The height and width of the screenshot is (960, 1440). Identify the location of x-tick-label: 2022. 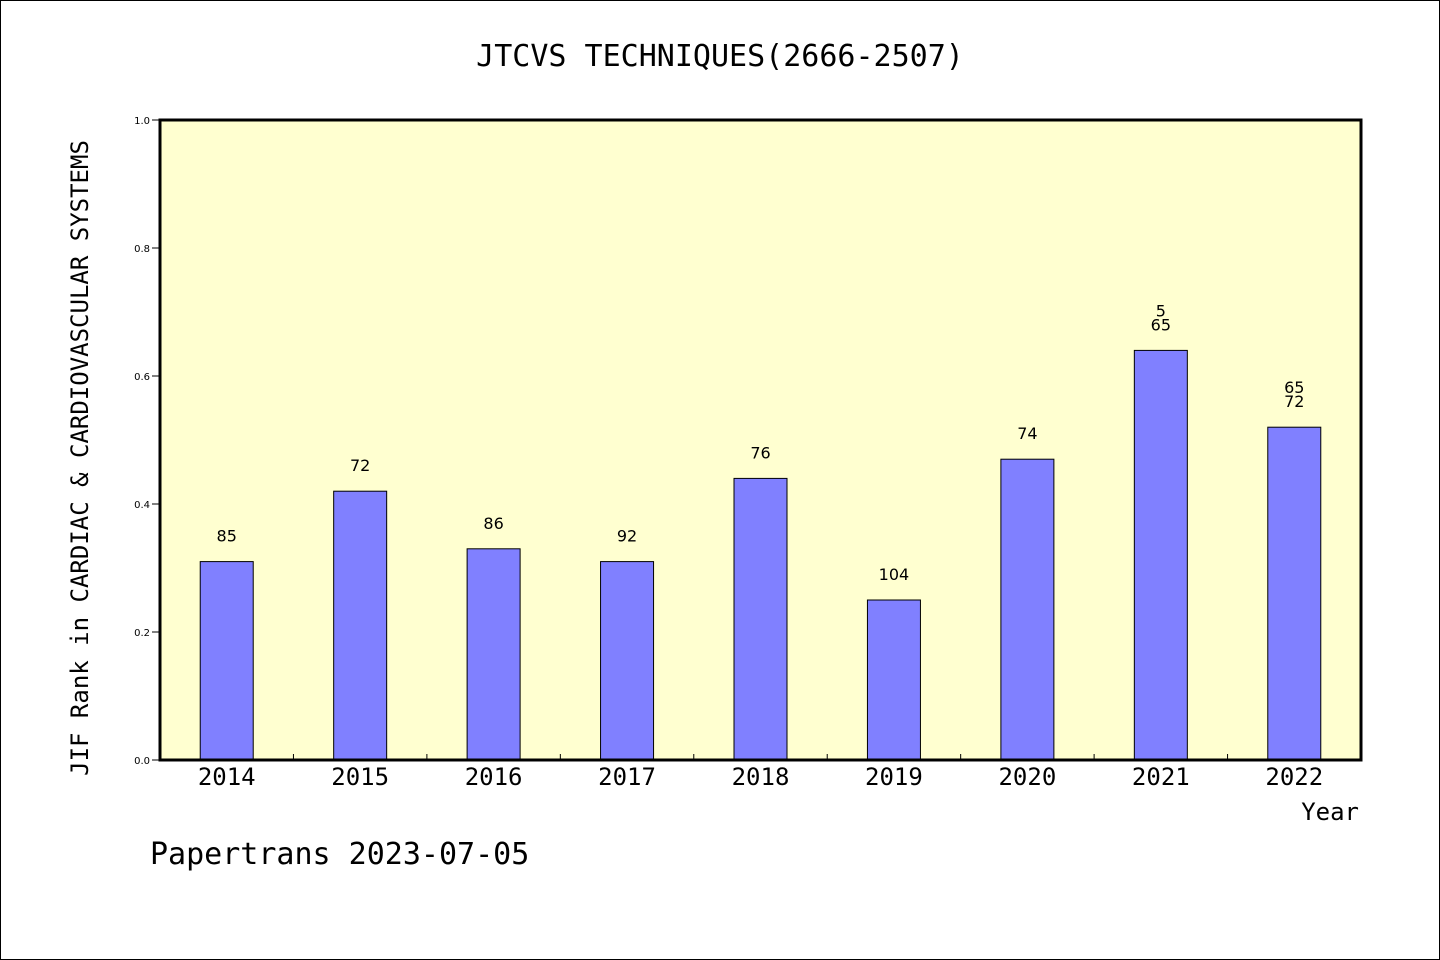
(1294, 777).